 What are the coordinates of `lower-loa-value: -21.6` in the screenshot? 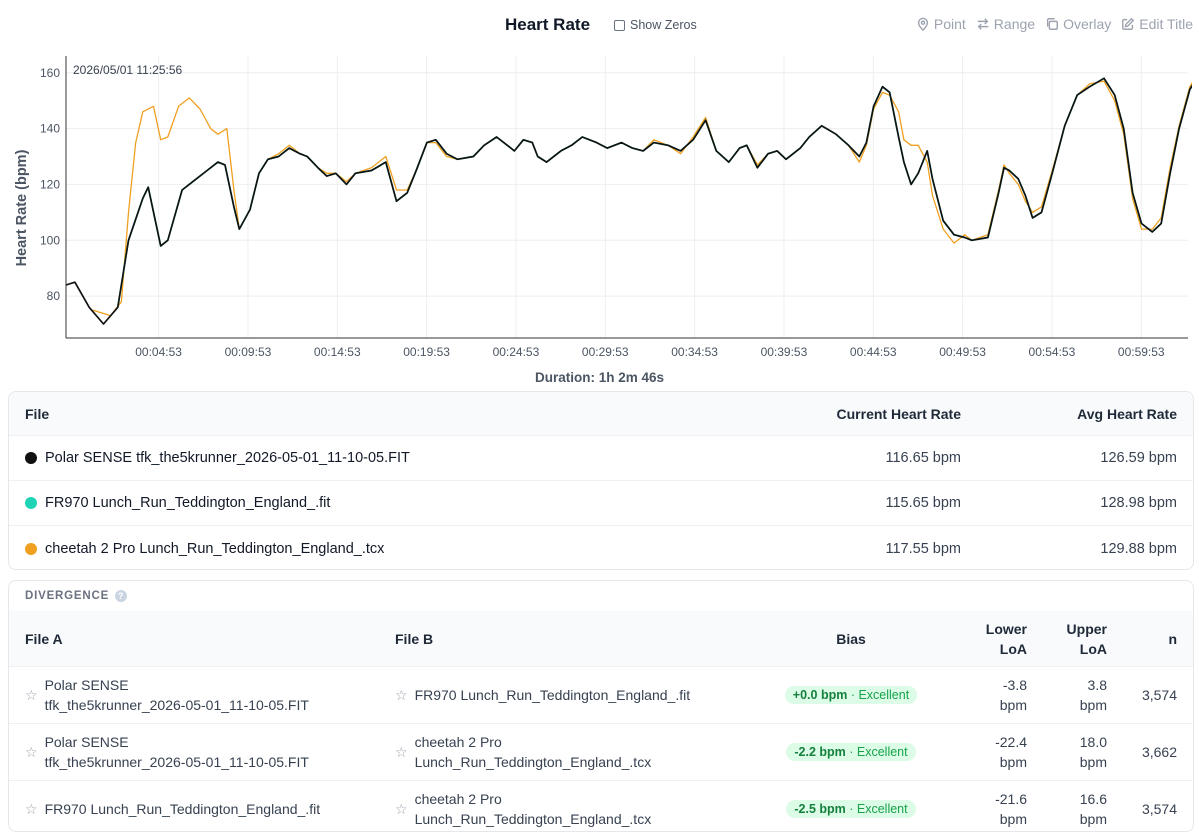 It's located at (1011, 799).